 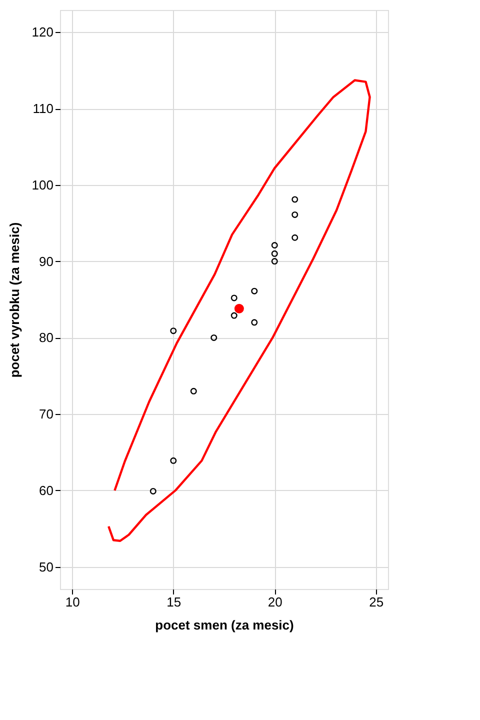 I want to click on y-tick-label: 50, so click(x=46, y=566).